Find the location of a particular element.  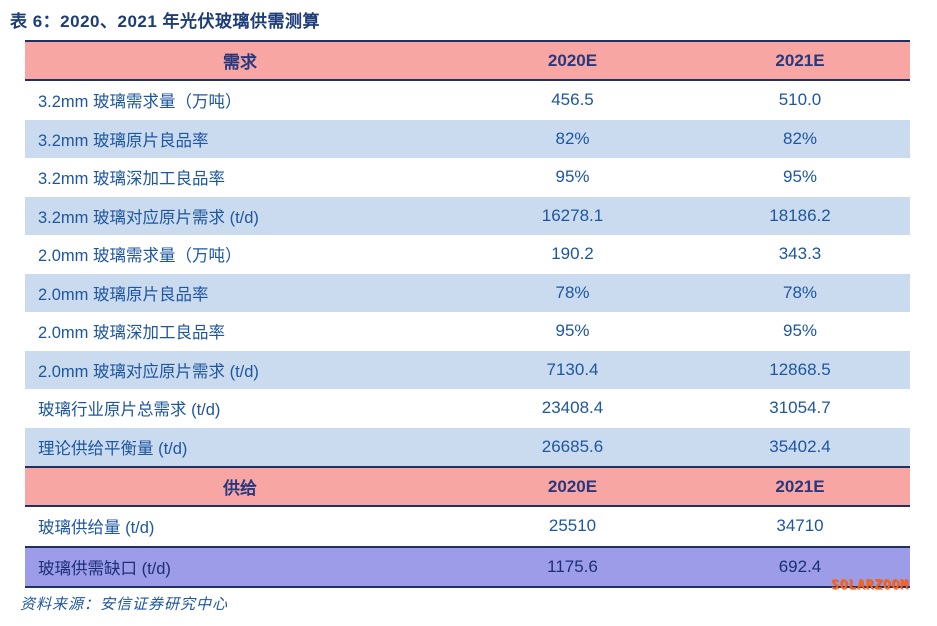

row-value-2020: 16278.1 is located at coordinates (572, 215).